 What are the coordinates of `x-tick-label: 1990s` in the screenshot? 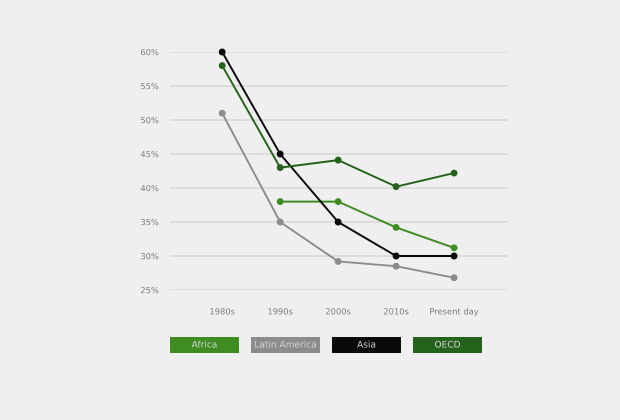 It's located at (280, 311).